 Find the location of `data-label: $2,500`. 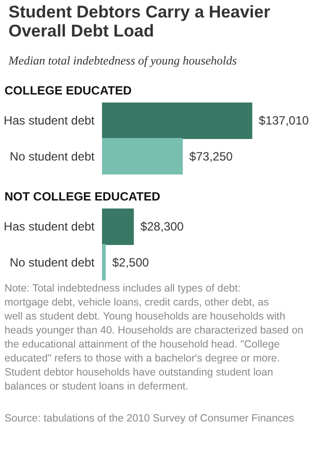

data-label: $2,500 is located at coordinates (131, 263).